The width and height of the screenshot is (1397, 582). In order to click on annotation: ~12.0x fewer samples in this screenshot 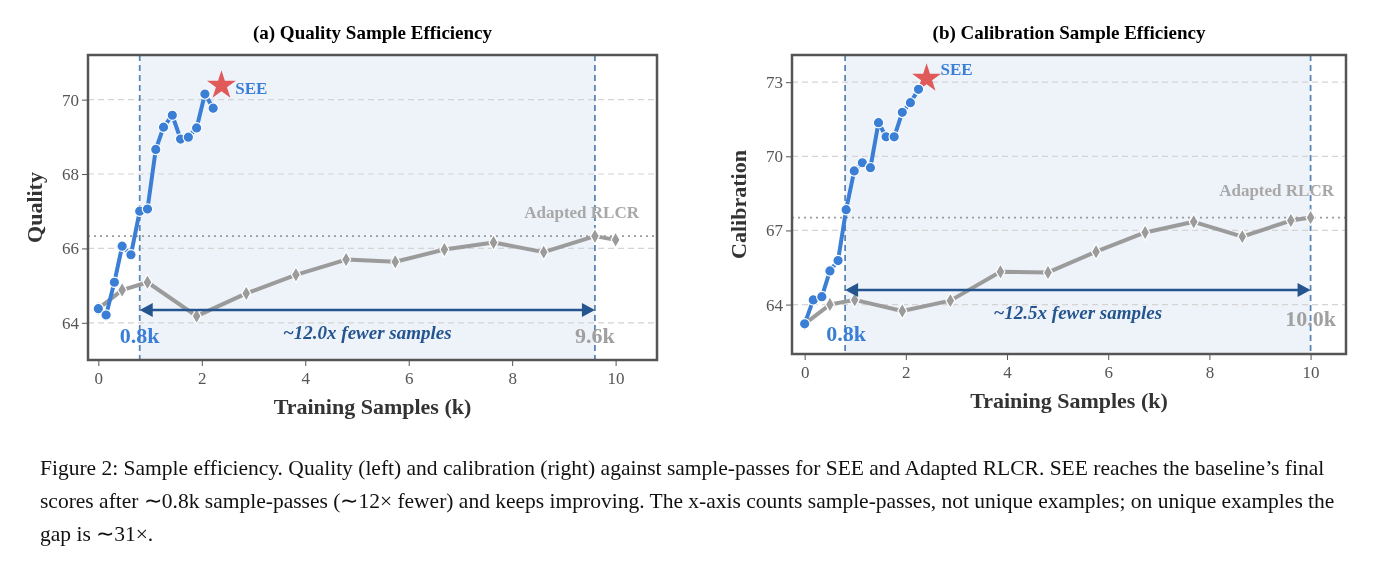, I will do `click(367, 332)`.